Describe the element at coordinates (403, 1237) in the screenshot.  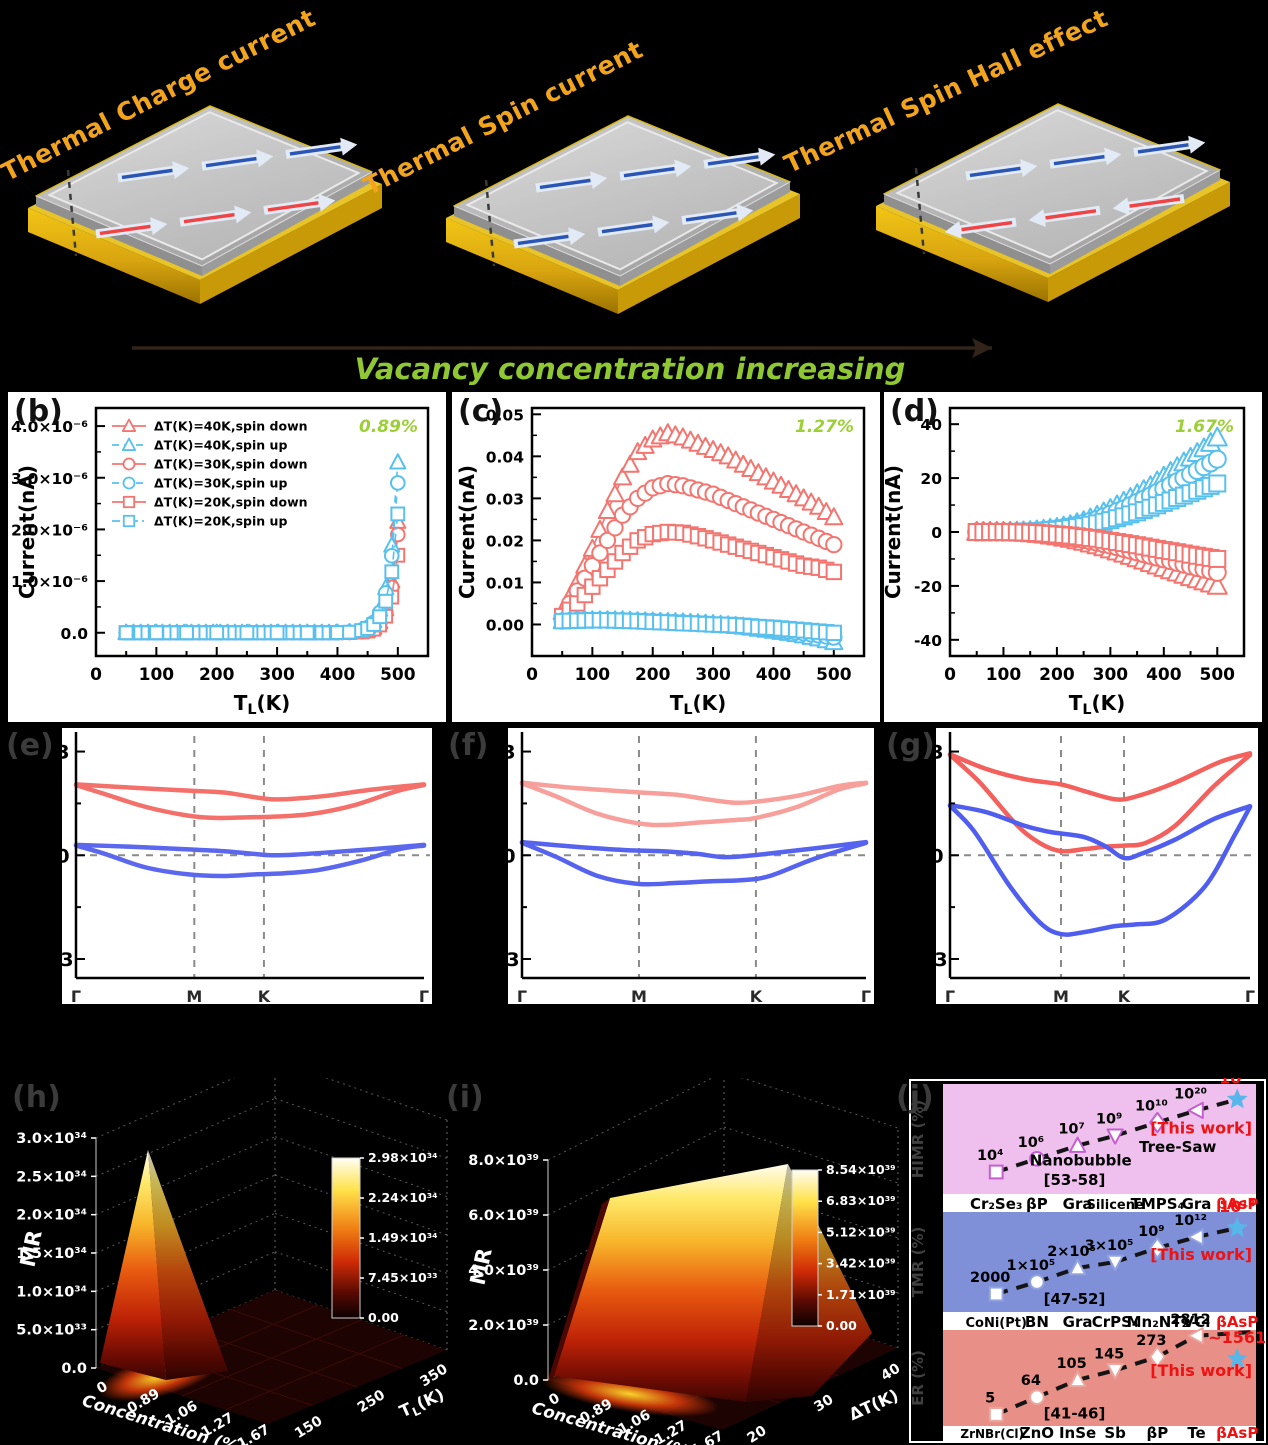
I see `svg-text: 1.49×10³⁴` at that location.